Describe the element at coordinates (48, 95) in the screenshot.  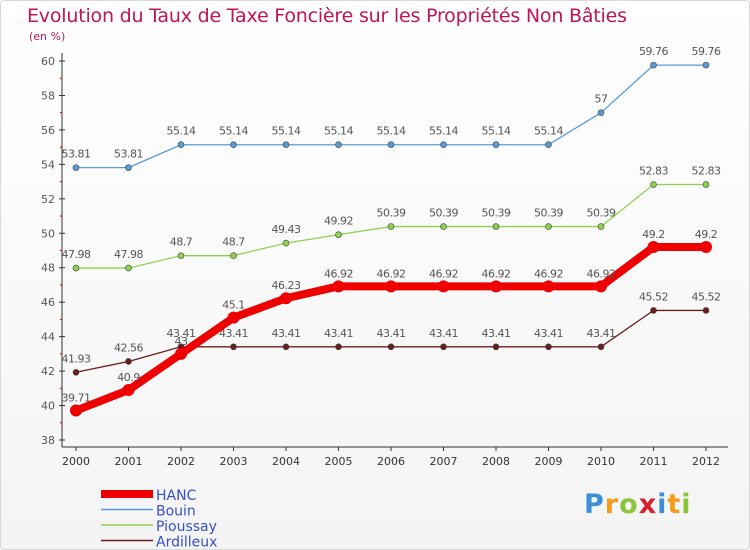
I see `y-tick-label: 58` at that location.